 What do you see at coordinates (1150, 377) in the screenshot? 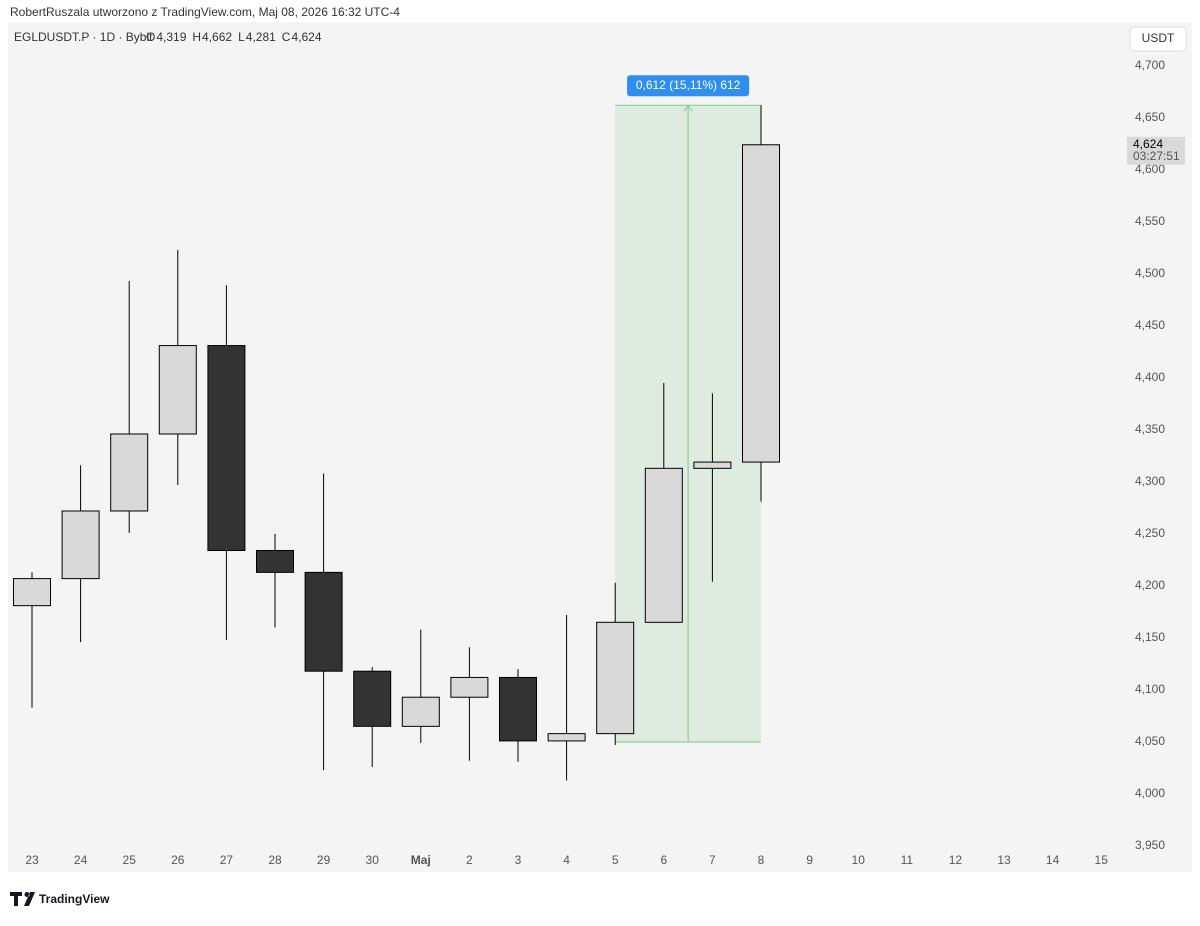
I see `y-tick-label: 4,400` at bounding box center [1150, 377].